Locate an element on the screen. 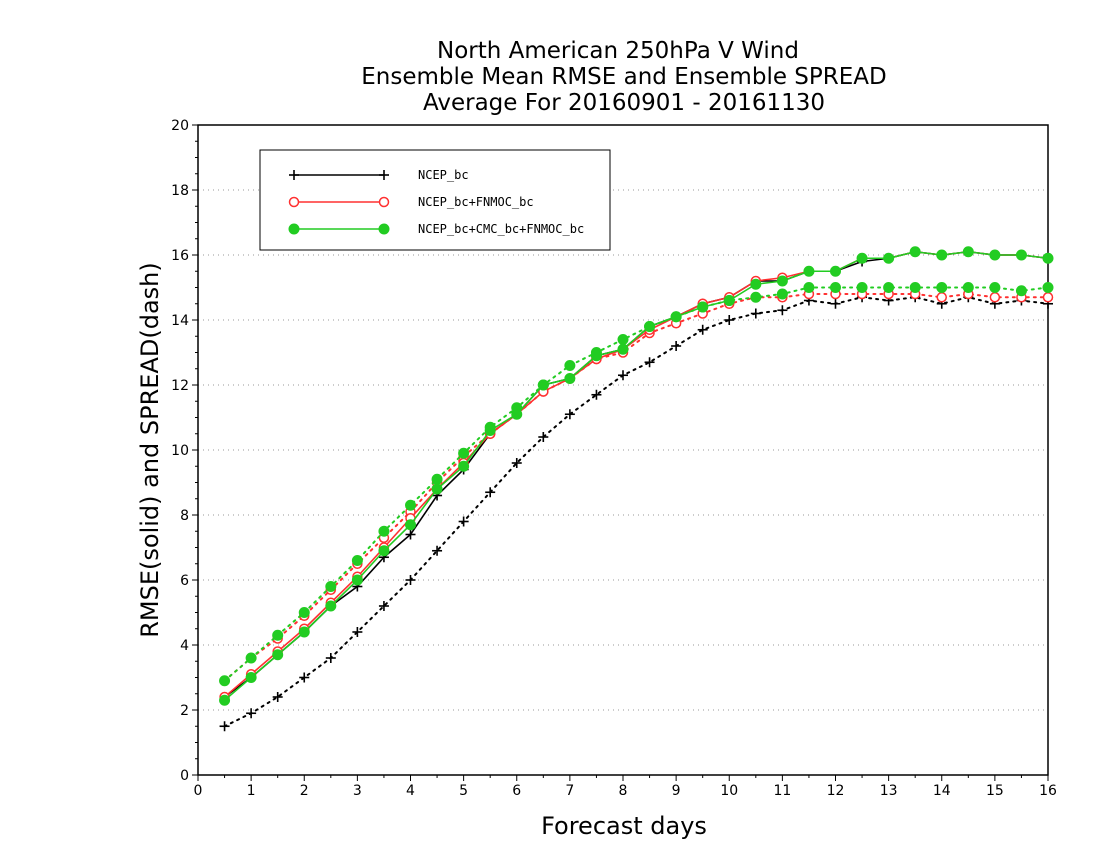 Image resolution: width=1100 pixels, height=850 pixels. x-tick-label-1: 1 is located at coordinates (251, 791).